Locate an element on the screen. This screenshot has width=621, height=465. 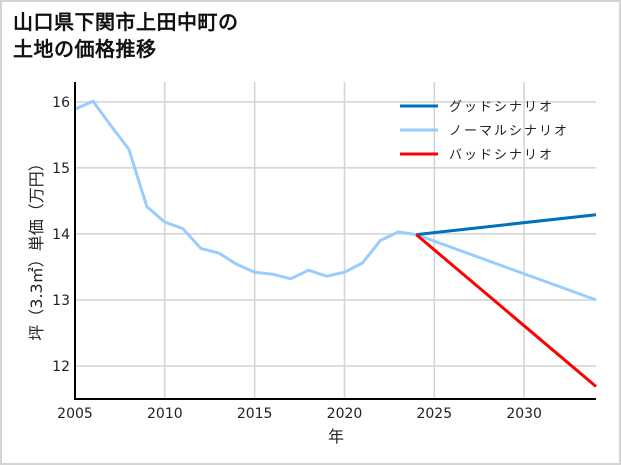
chart-title-line1: 山口県下関市上田中町の is located at coordinates (126, 22).